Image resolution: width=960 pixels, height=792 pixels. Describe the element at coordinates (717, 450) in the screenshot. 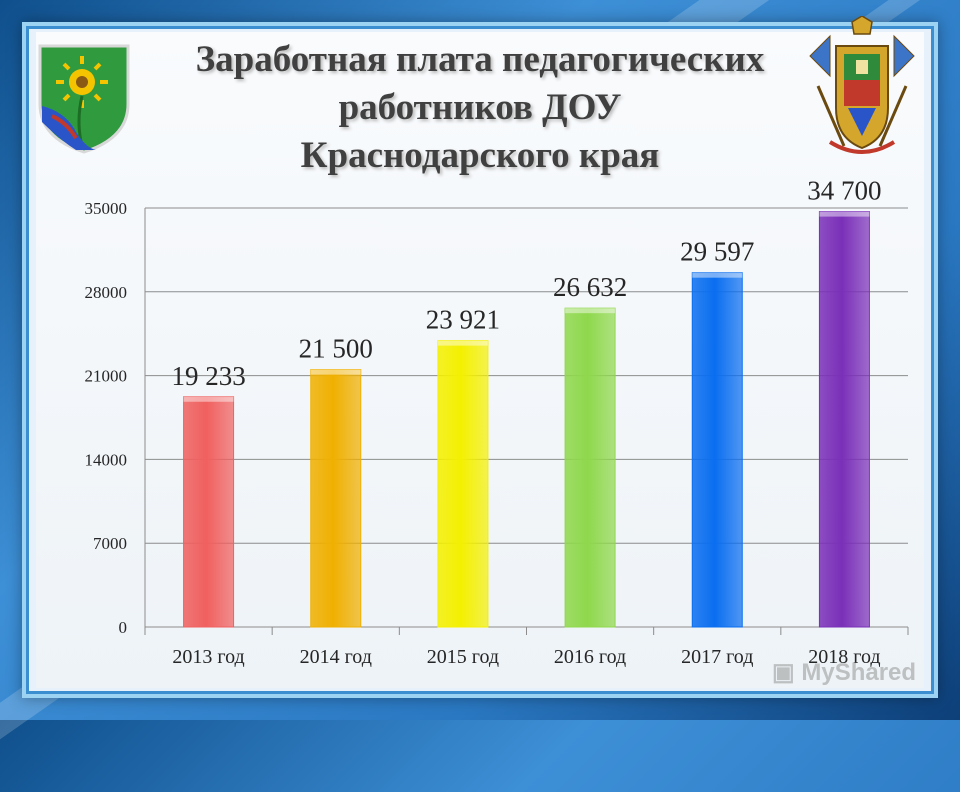

I see `bar-2017-год` at that location.